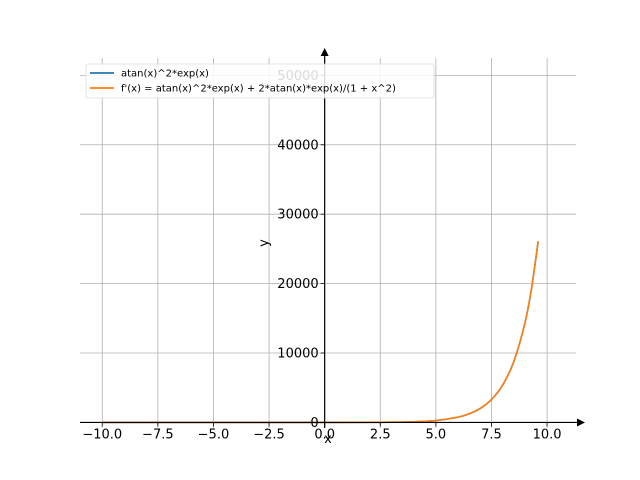  I want to click on x-tick-label: −2.5, so click(269, 434).